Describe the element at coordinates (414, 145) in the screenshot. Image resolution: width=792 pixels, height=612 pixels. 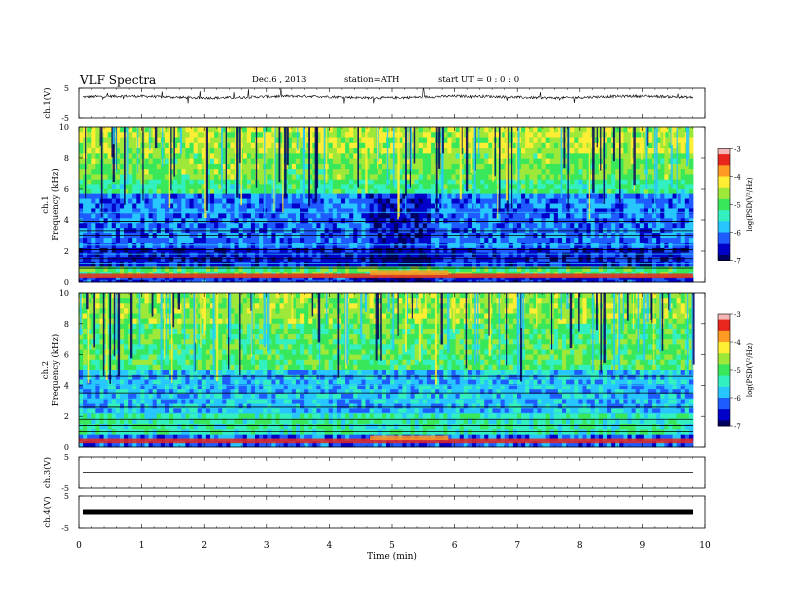
I see `burst-streak` at that location.